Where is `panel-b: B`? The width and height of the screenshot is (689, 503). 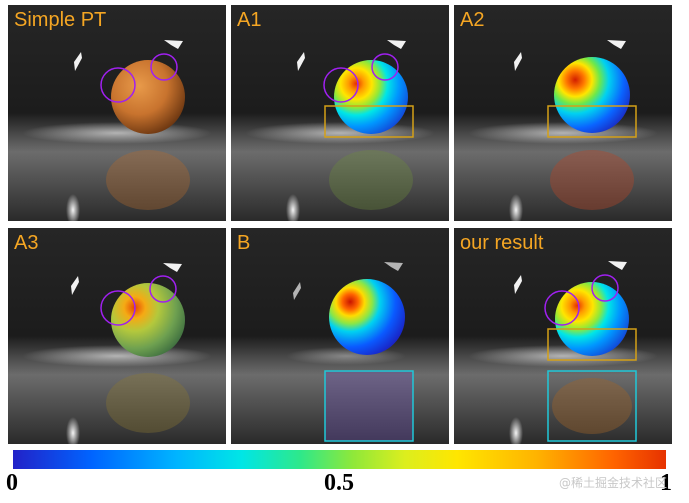
panel-b: B is located at coordinates (340, 336).